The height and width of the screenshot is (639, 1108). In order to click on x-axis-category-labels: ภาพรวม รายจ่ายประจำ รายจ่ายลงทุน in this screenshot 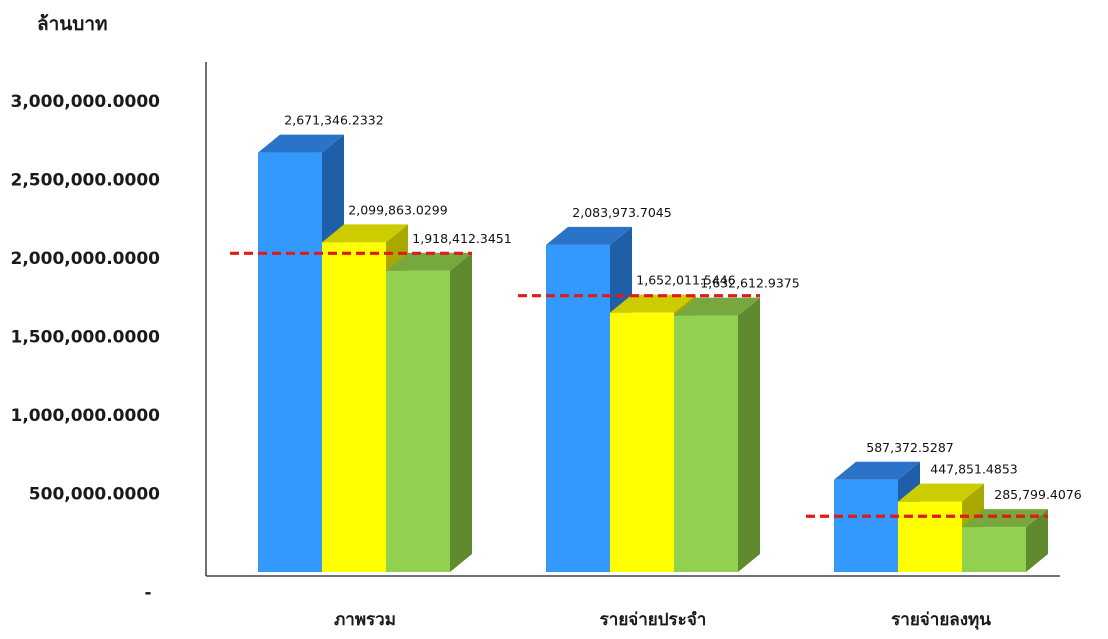, I will do `click(662, 620)`.